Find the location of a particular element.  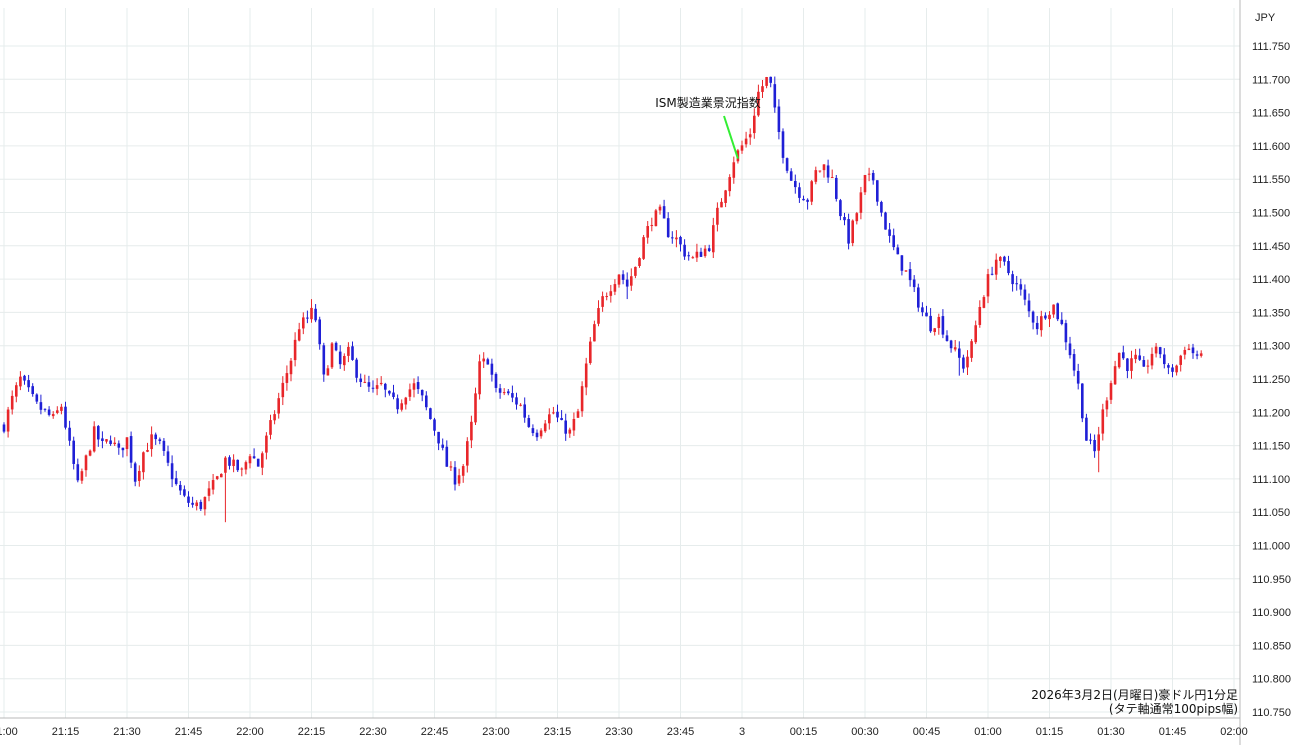

y-tick-label: 110.850 is located at coordinates (1271, 646).